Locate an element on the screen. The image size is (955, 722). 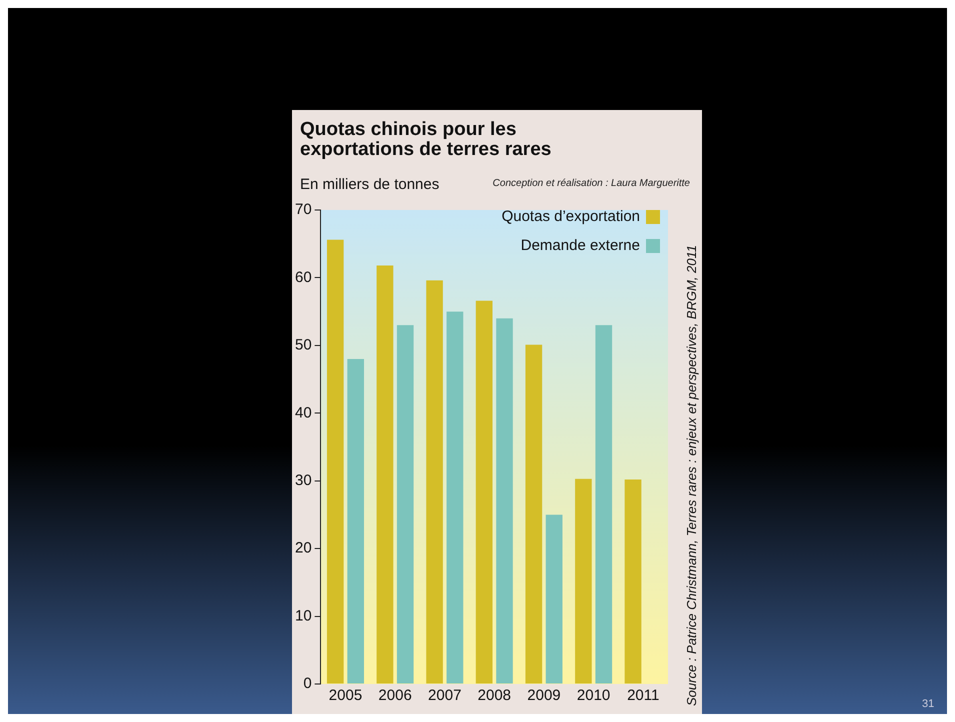
legend-label: Demande externe is located at coordinates (580, 245).